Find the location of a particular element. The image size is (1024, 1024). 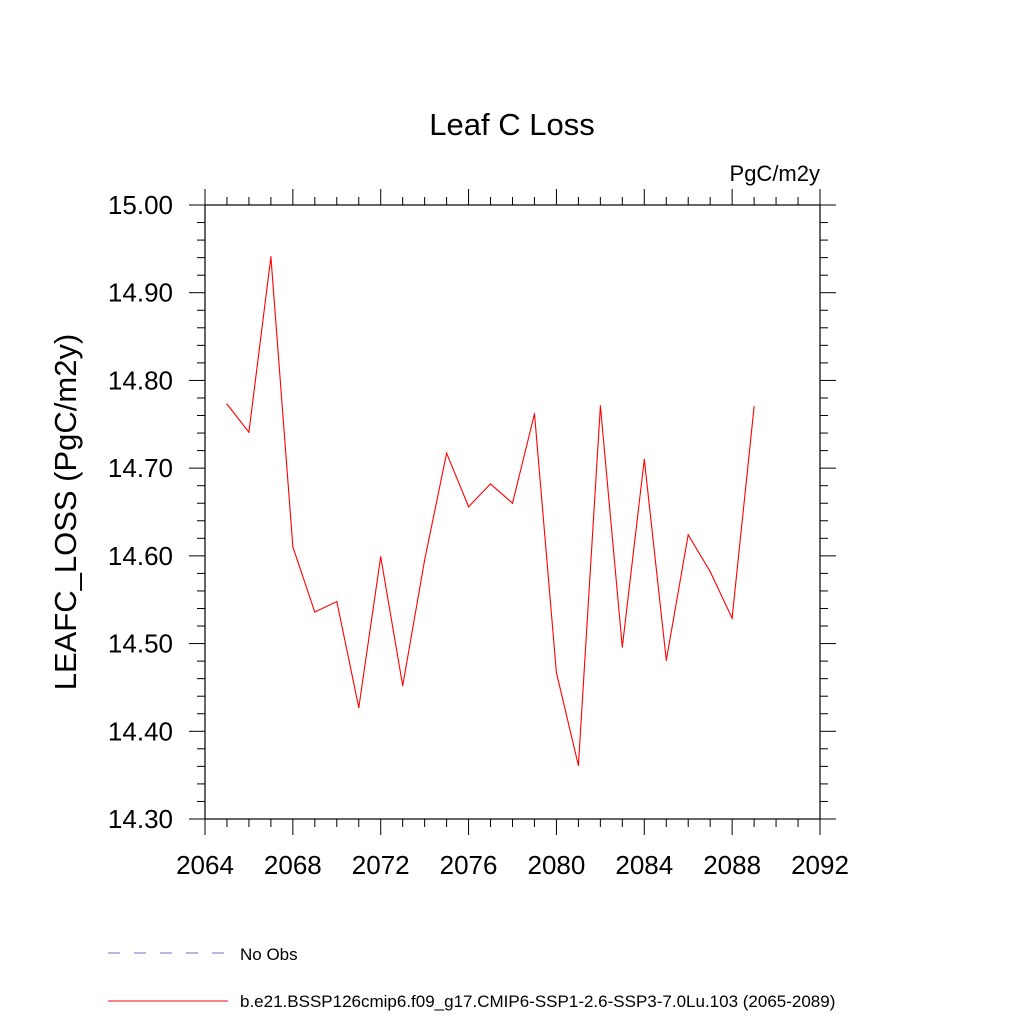

x-tick-label: 2068 is located at coordinates (293, 865).